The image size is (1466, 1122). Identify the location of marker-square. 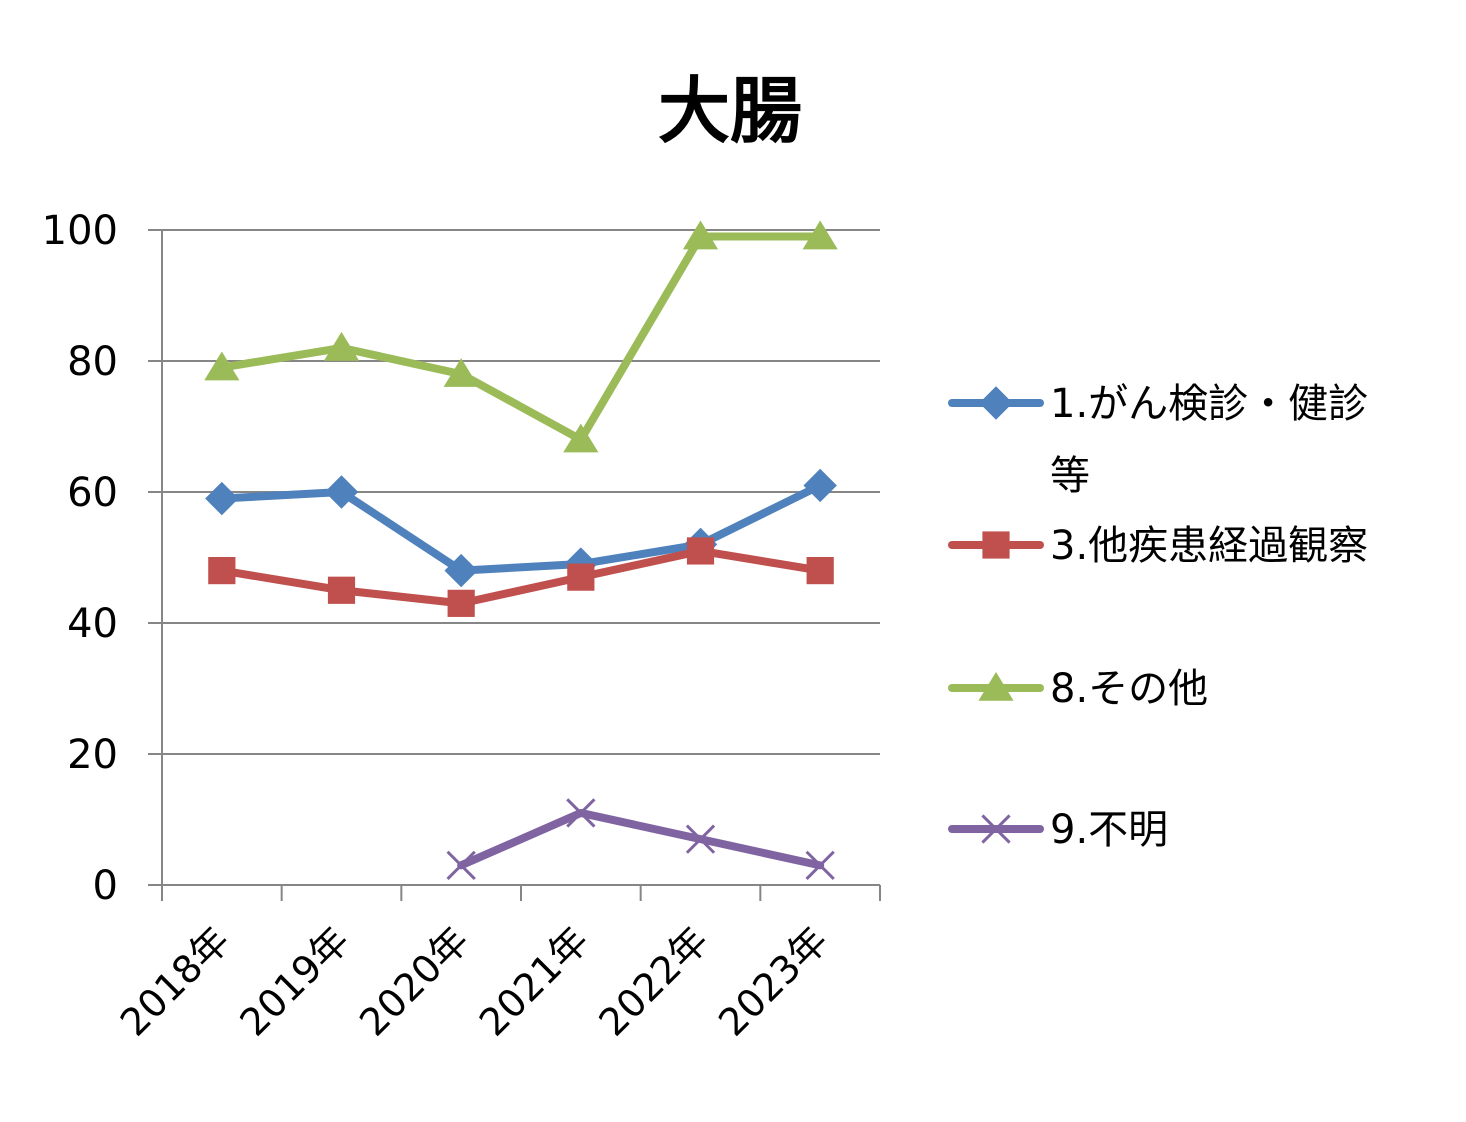
(996, 545).